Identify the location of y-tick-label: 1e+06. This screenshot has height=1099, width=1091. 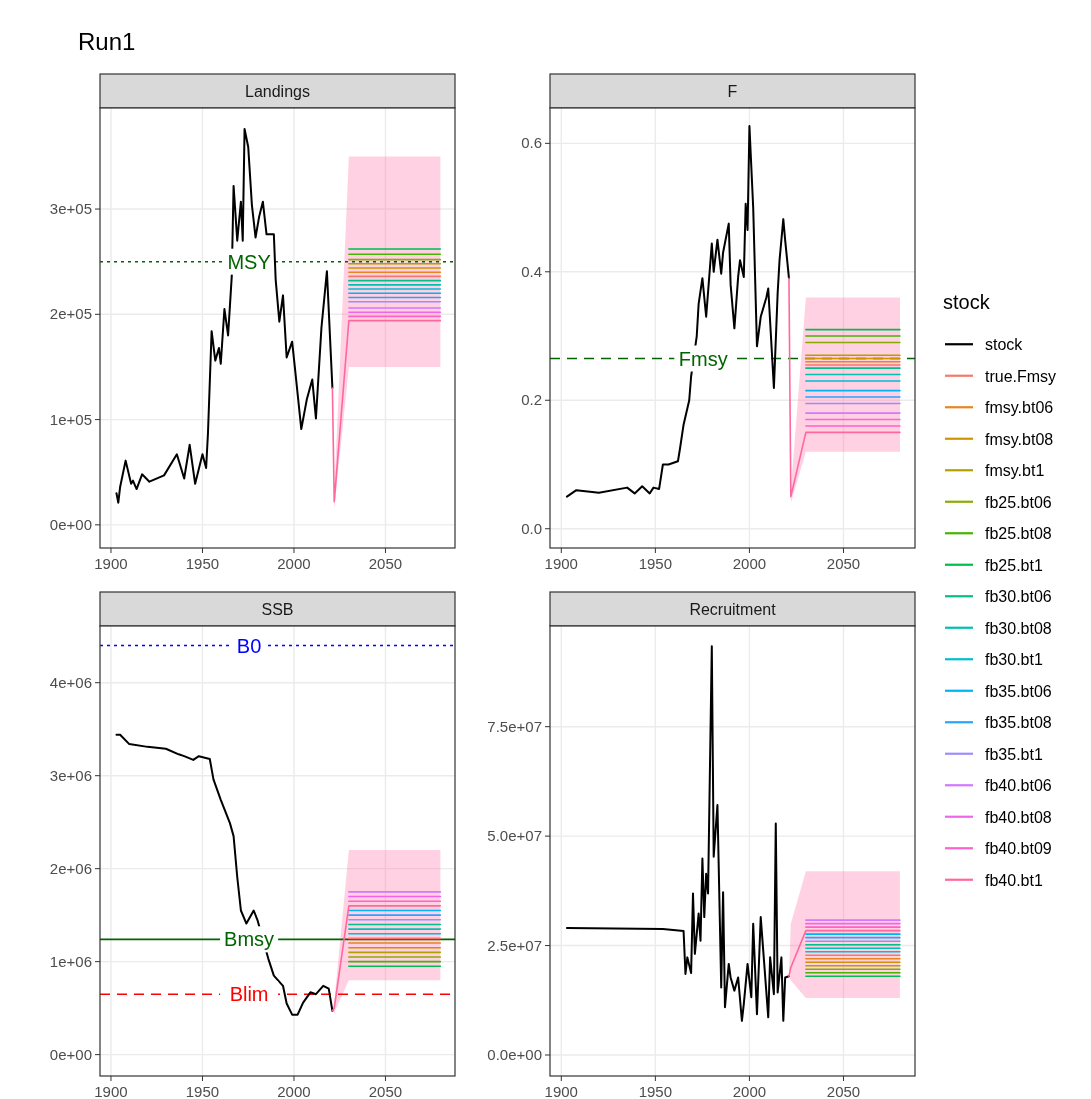
(70, 961).